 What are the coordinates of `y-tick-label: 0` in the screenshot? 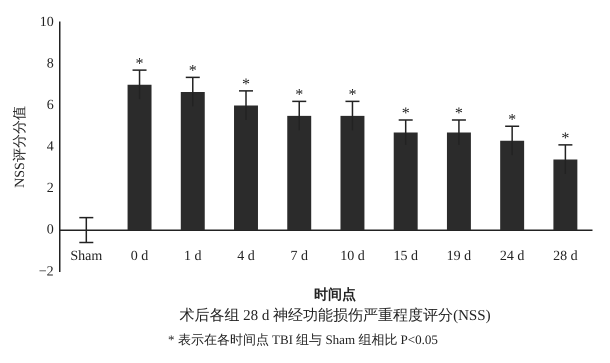 It's located at (50, 230).